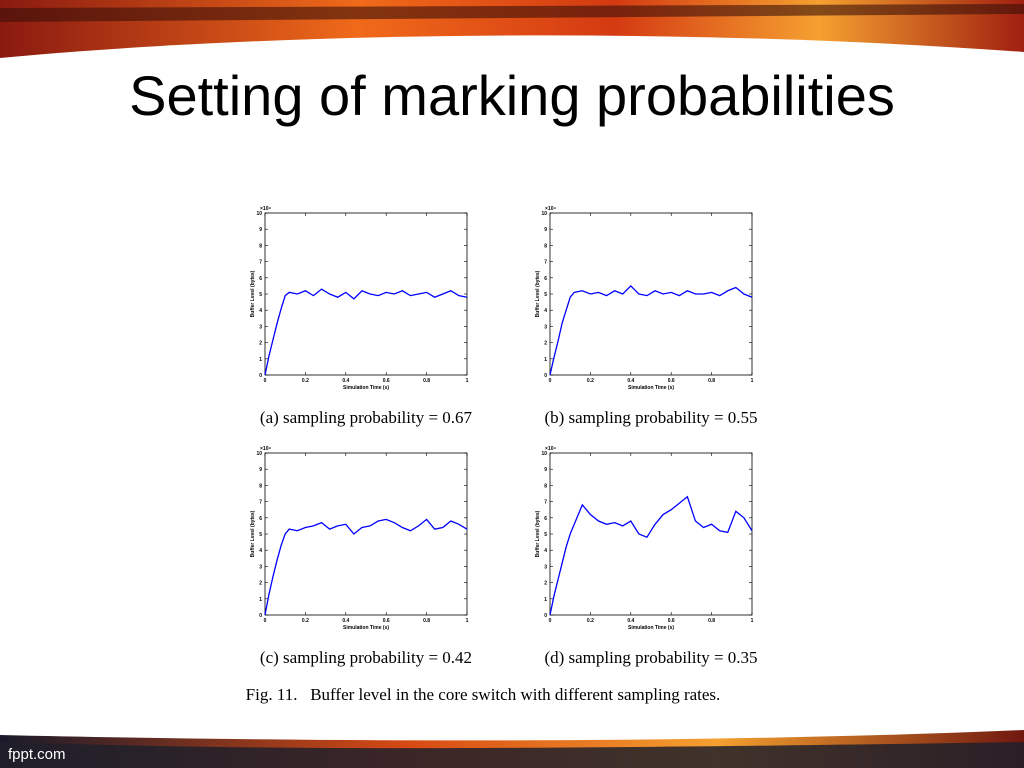 This screenshot has height=768, width=1024. I want to click on subfigure-caption: (b) sampling probability = 0.55, so click(650, 417).